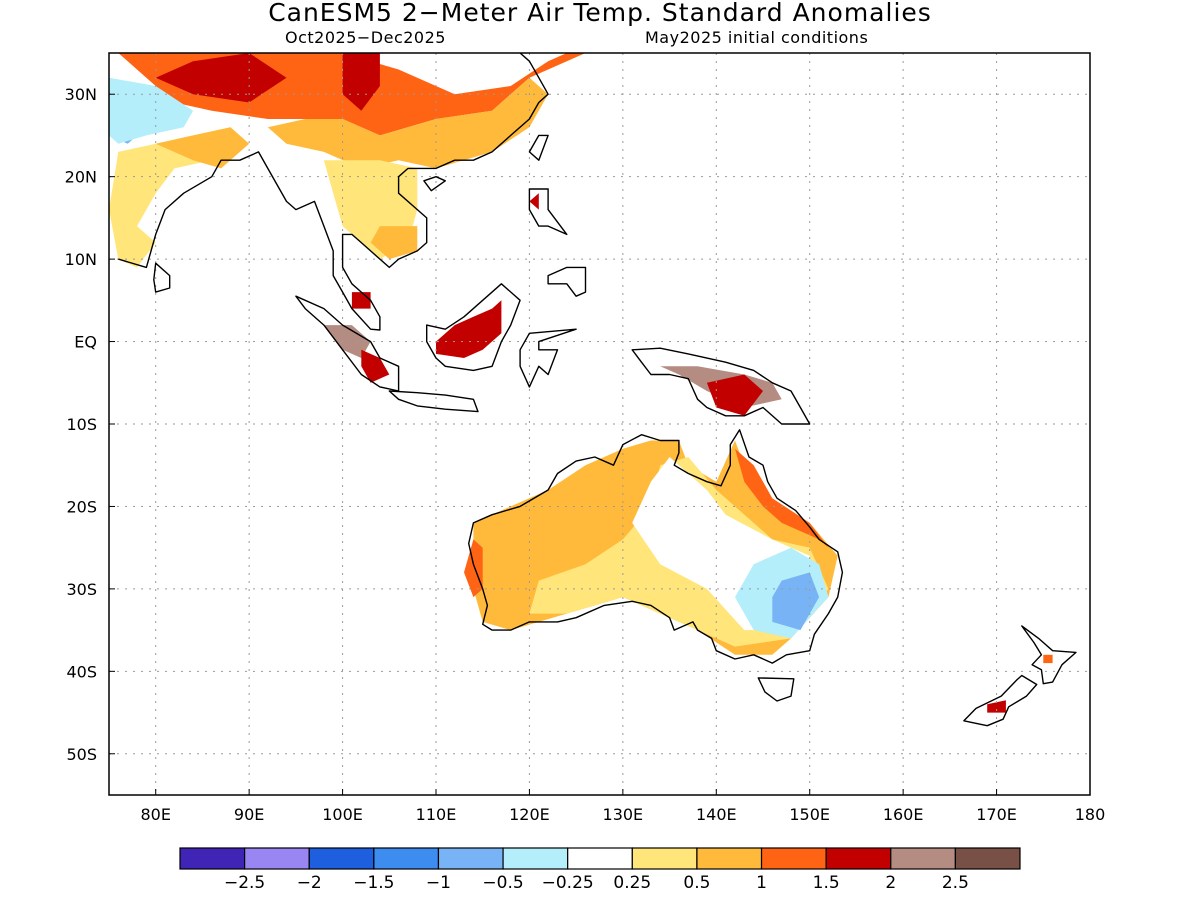 The width and height of the screenshot is (1200, 900). I want to click on coastline-australia, so click(656, 546).